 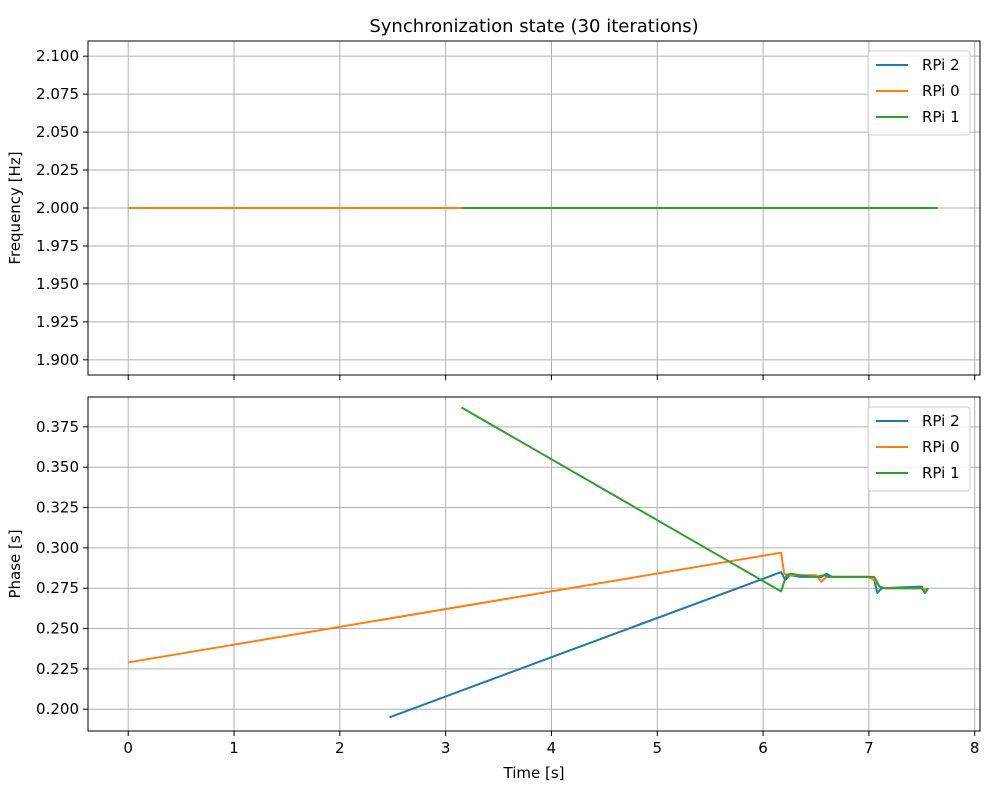 I want to click on phase-xtick-label: 5, so click(x=657, y=748).